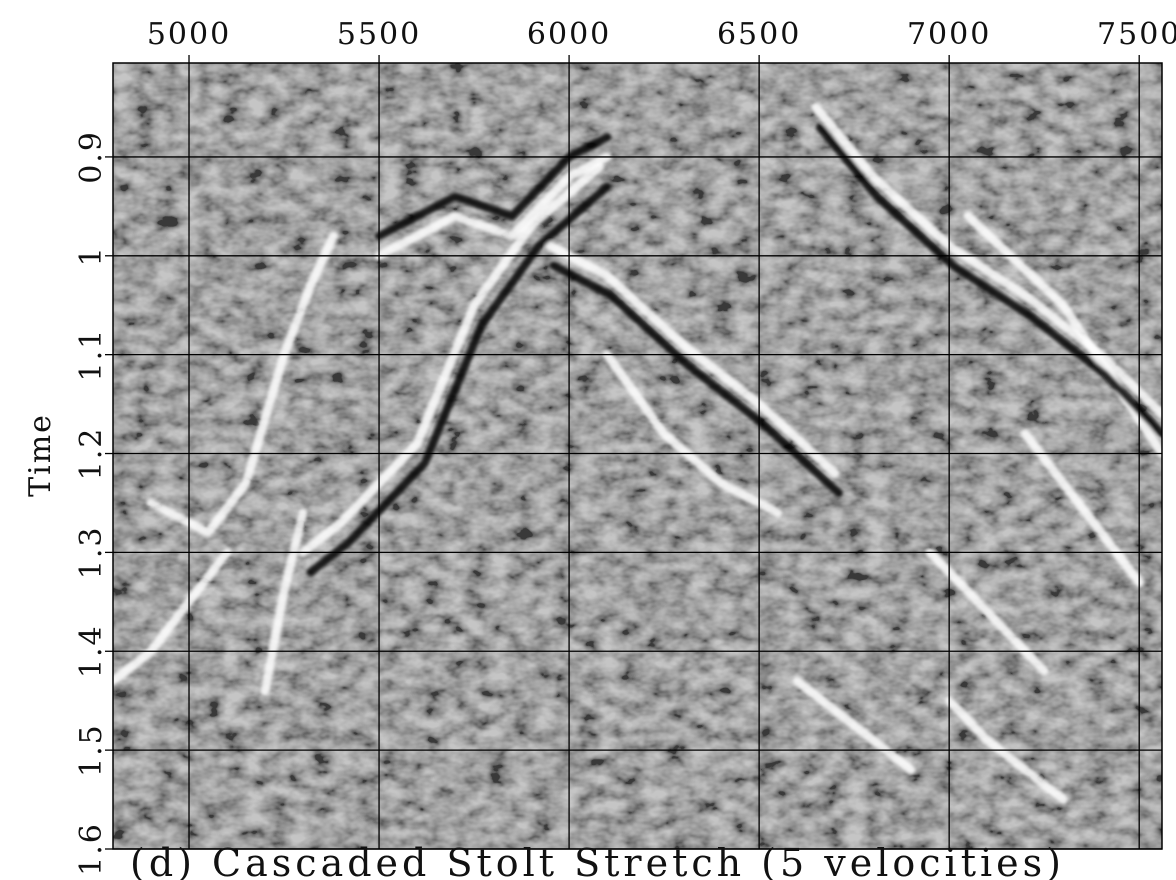 The width and height of the screenshot is (1176, 880). What do you see at coordinates (91, 157) in the screenshot?
I see `y-tick-label: 0.9` at bounding box center [91, 157].